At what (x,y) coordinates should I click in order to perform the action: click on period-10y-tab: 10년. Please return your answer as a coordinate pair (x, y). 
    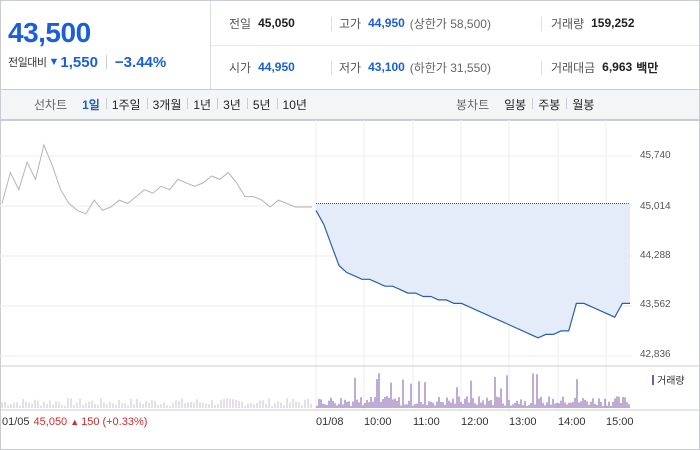
    Looking at the image, I should click on (294, 104).